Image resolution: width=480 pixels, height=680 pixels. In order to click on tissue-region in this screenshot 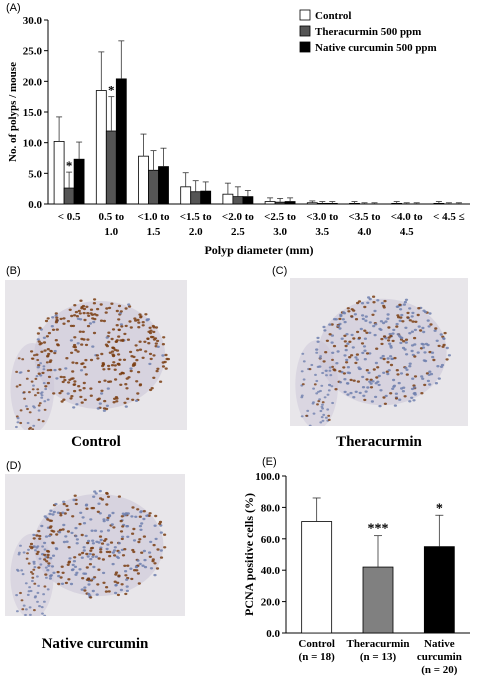, I will do `click(98, 545)`.